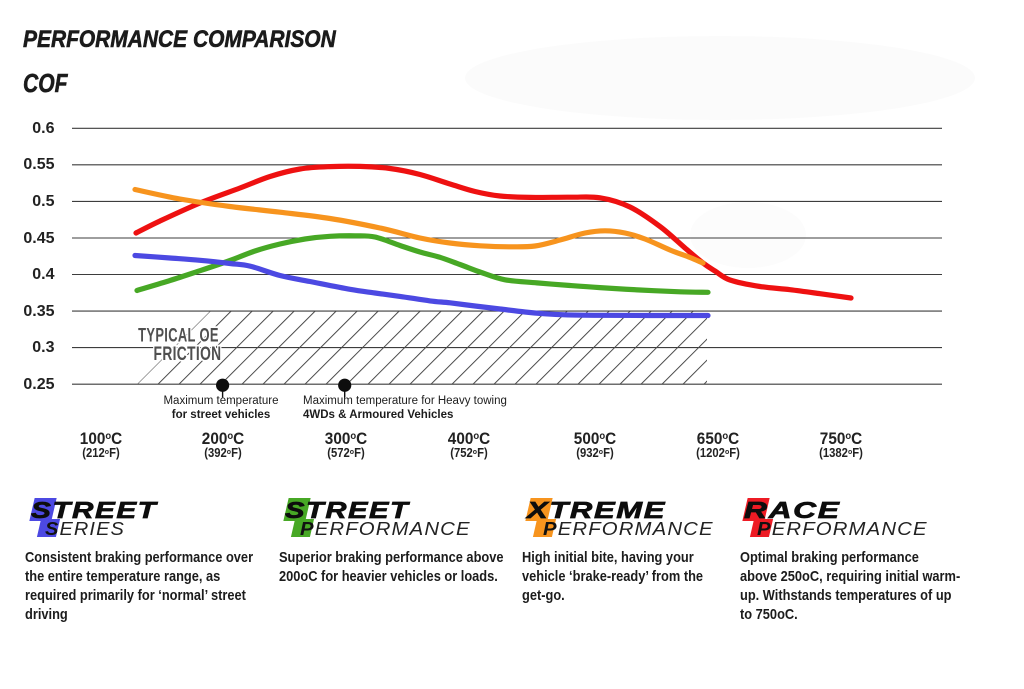 The width and height of the screenshot is (1024, 689). I want to click on svg-text: TYPICAL OE, so click(178, 335).